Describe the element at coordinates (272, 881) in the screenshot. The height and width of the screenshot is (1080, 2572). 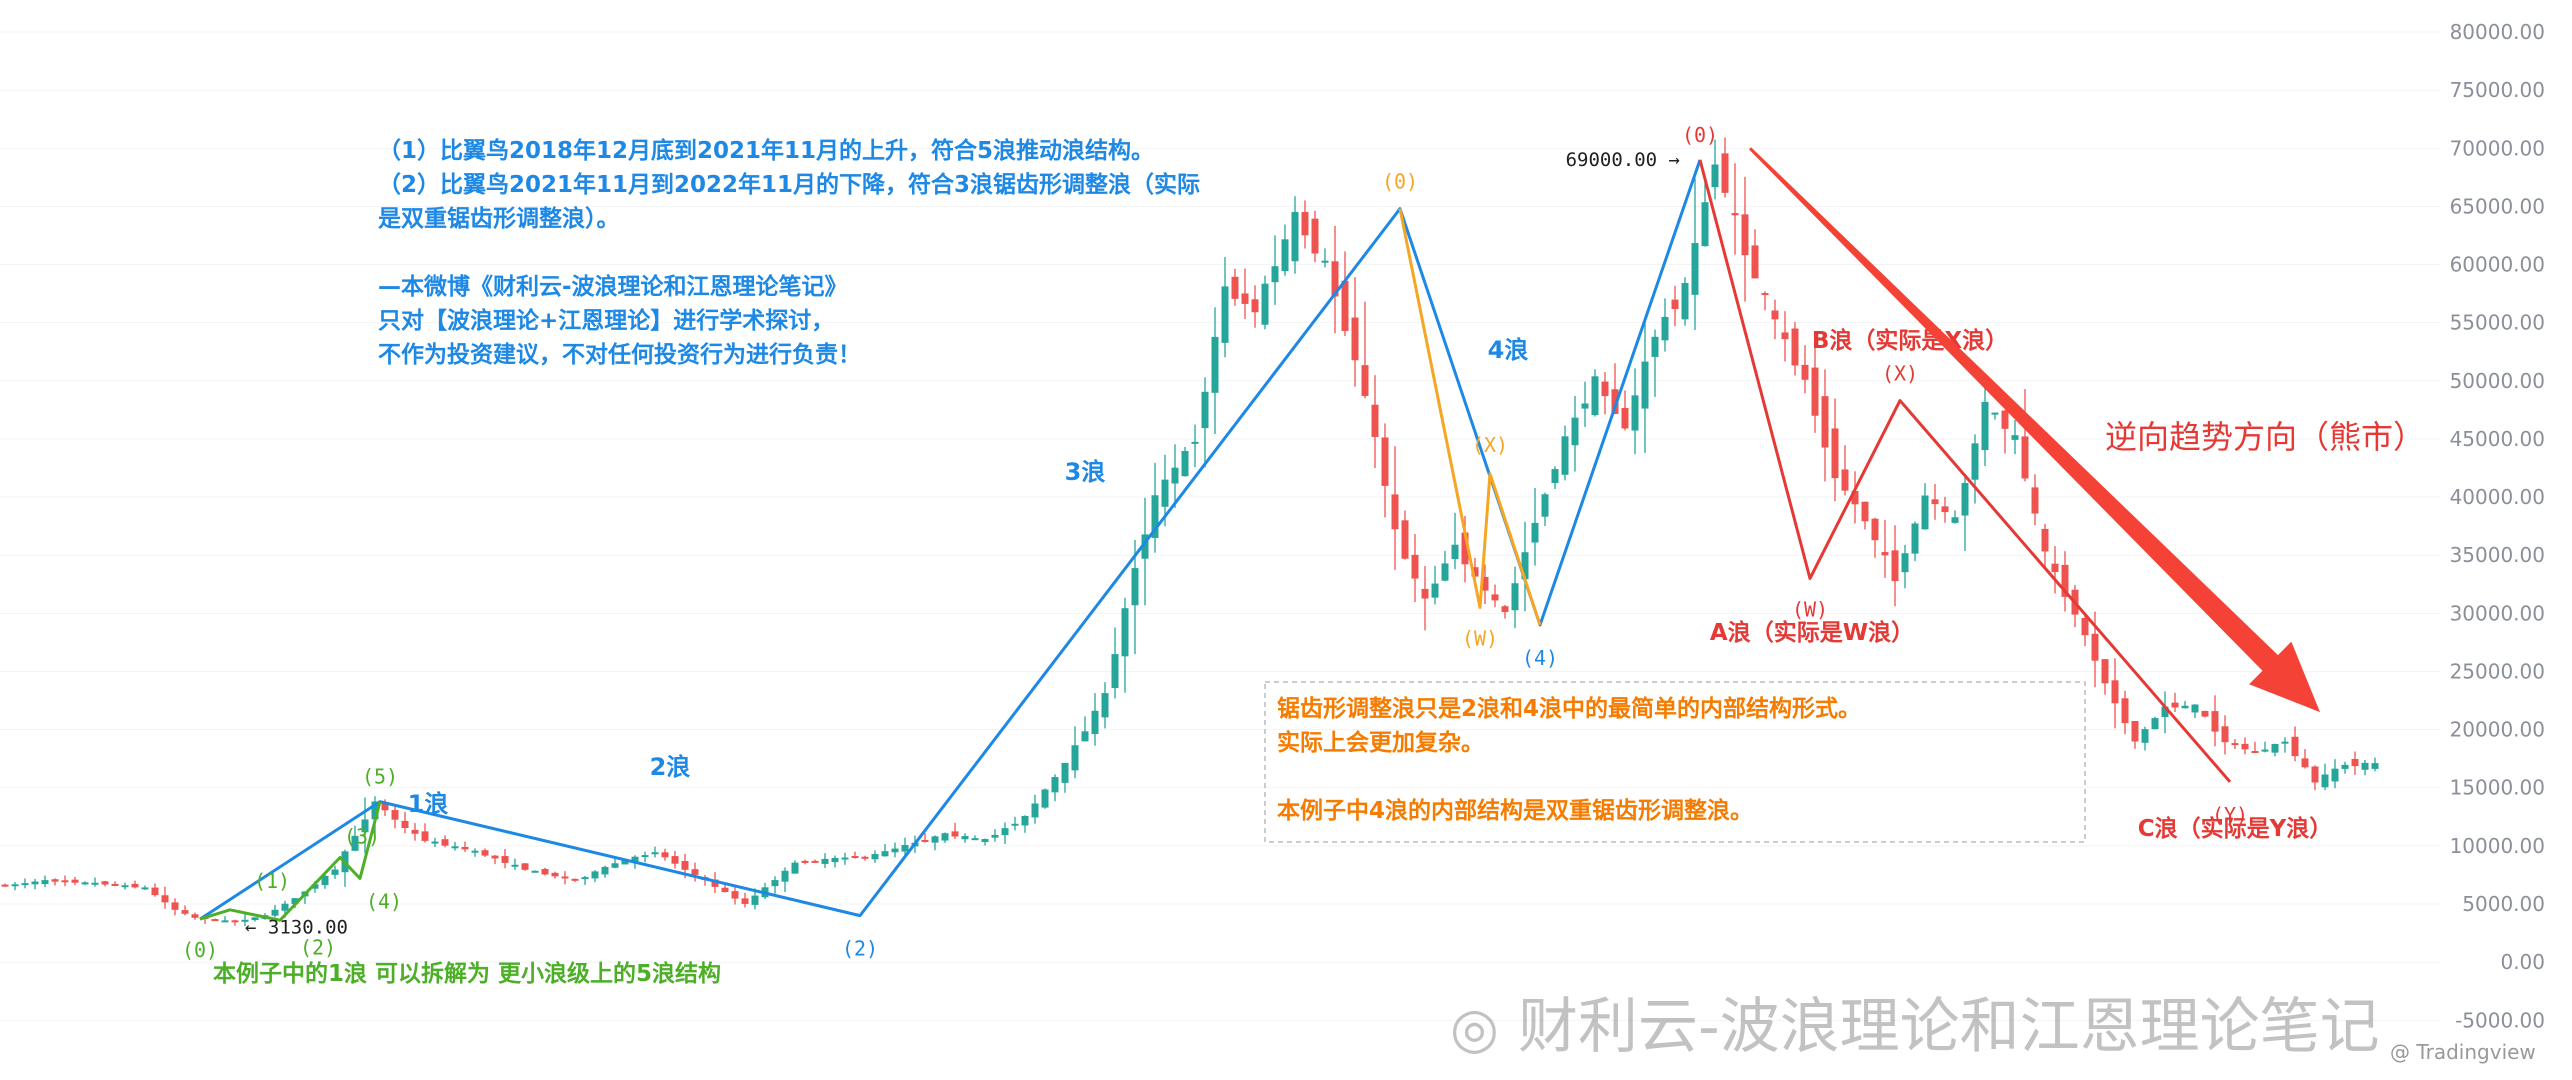
I see `subwave-point-label: (1)` at that location.